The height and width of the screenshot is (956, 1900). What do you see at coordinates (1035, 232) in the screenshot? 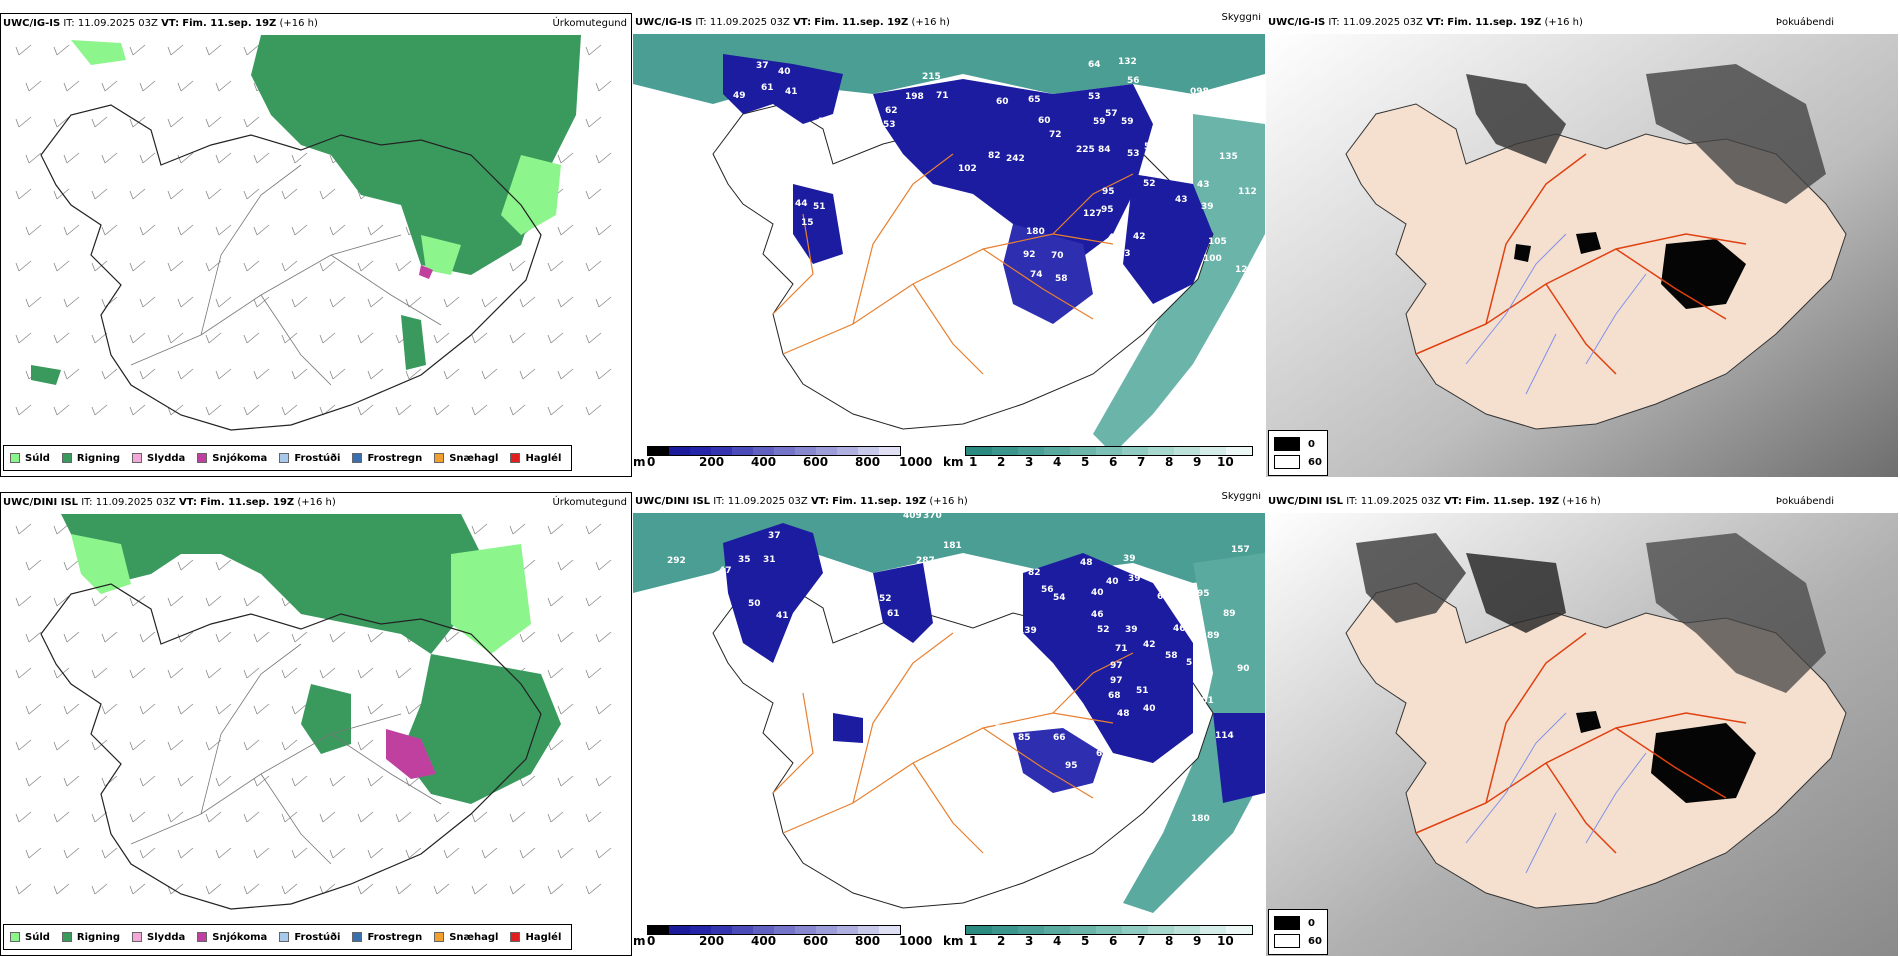
I see `cloud-base-label: 180` at bounding box center [1035, 232].